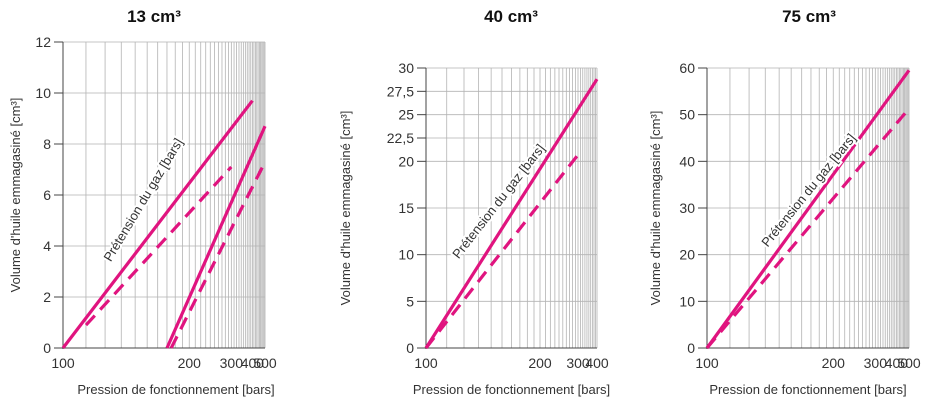  Describe the element at coordinates (808, 190) in the screenshot. I see `pressure-annotation: Prétension du gaz [bars]` at that location.